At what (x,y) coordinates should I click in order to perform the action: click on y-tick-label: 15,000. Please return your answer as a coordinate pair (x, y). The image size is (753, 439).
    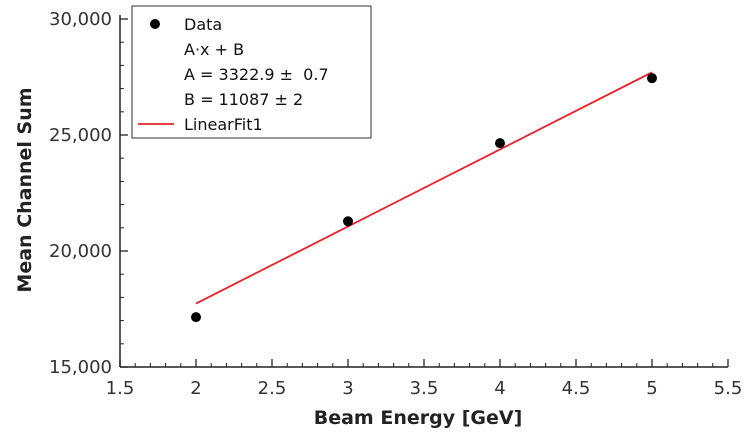
    Looking at the image, I should click on (80, 367).